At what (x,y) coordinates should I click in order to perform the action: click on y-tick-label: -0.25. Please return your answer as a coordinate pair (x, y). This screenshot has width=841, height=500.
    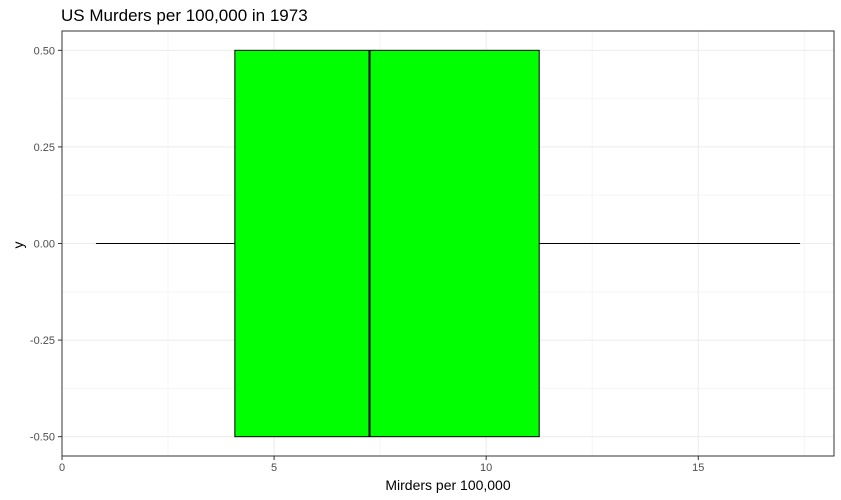
    Looking at the image, I should click on (42, 341).